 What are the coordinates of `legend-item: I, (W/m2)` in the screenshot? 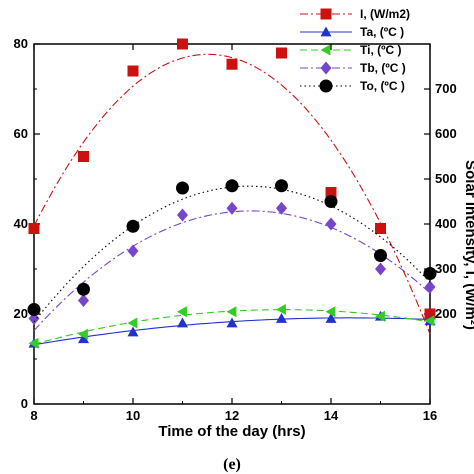 It's located at (355, 14).